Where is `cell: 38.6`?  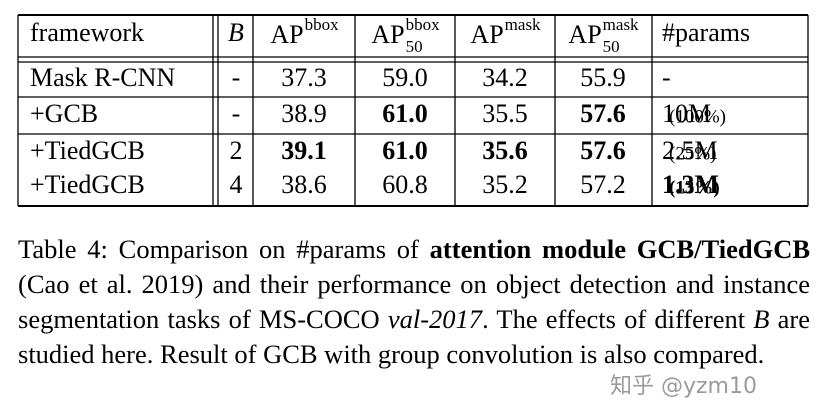
cell: 38.6 is located at coordinates (304, 184).